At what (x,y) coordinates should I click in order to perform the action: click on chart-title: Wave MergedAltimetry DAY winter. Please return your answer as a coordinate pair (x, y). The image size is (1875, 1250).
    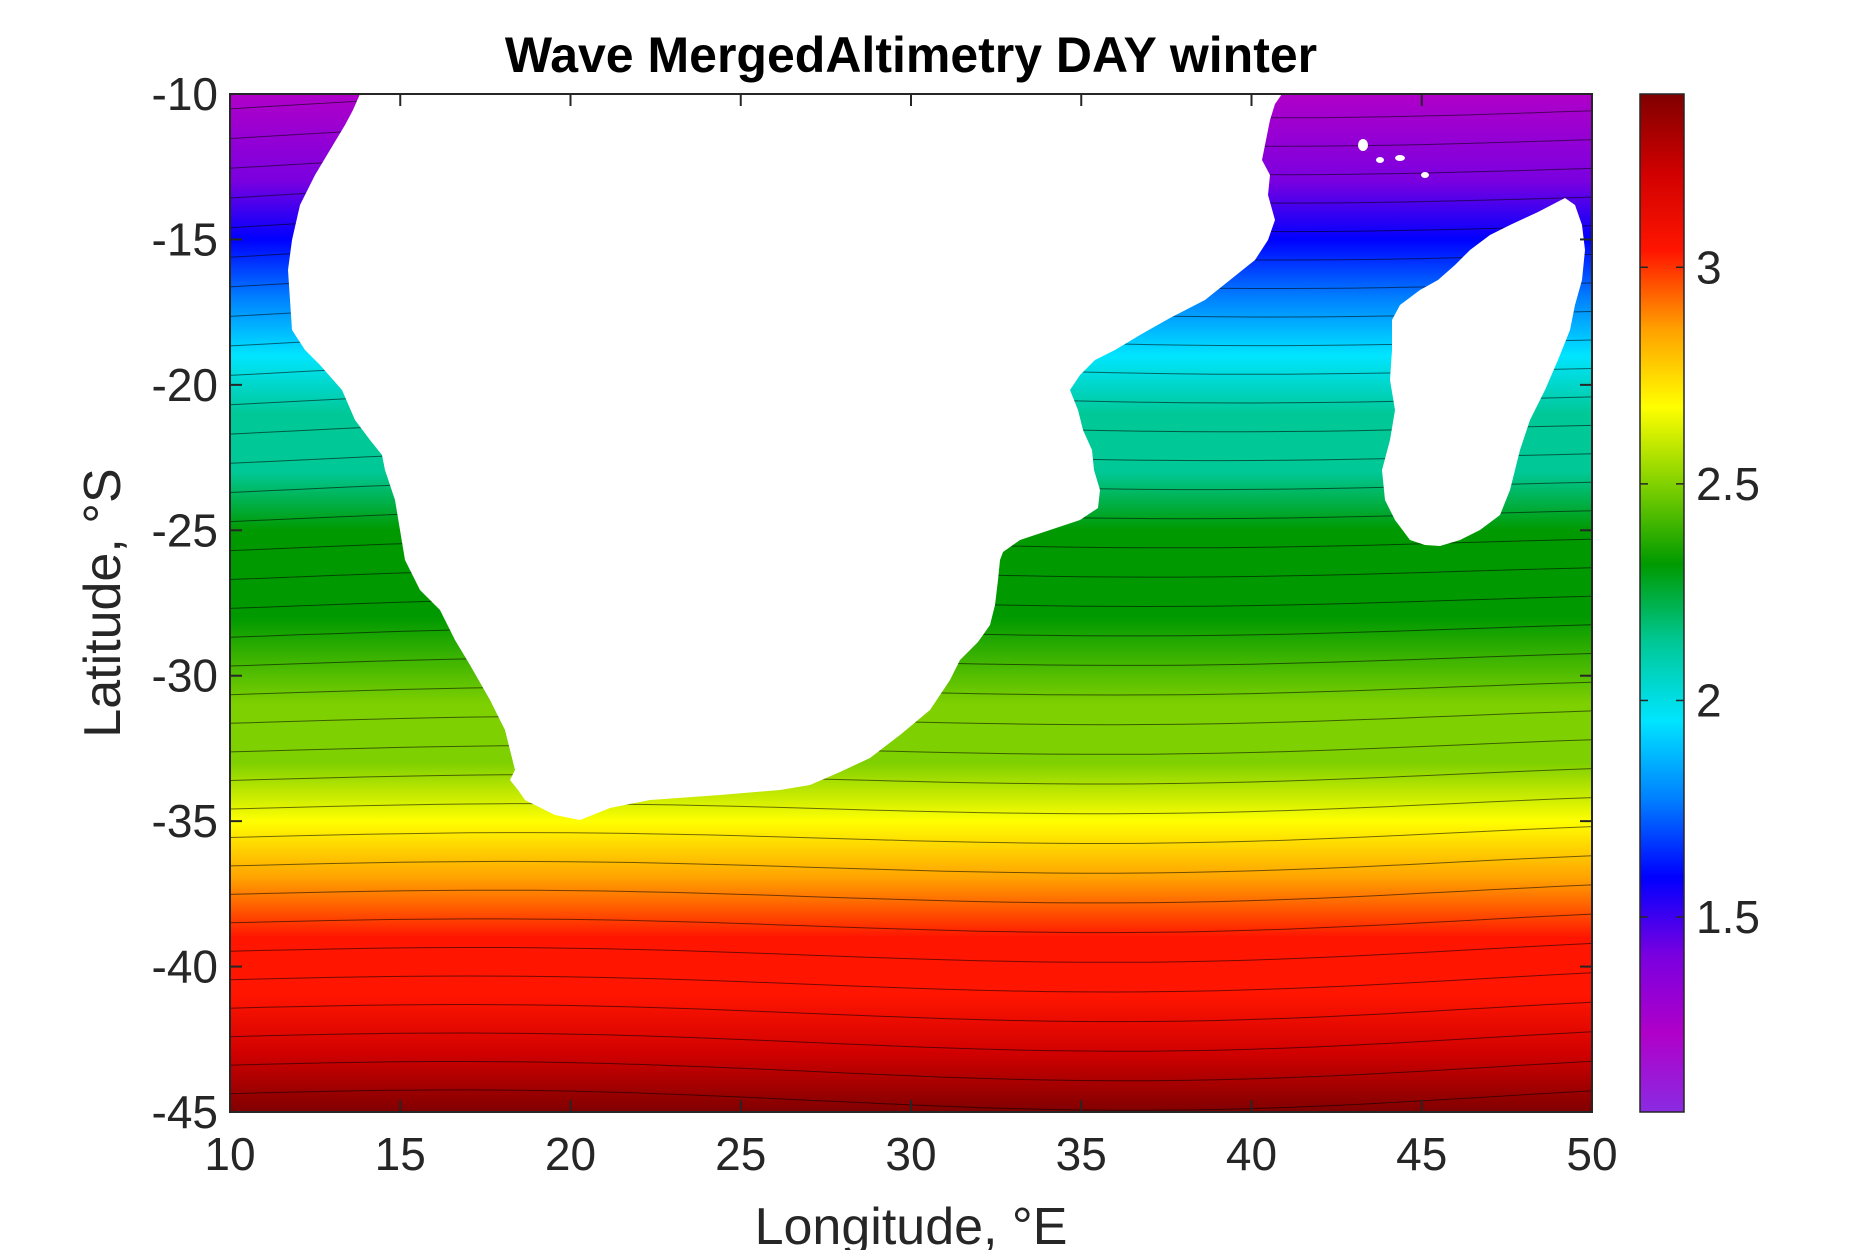
    Looking at the image, I should click on (911, 55).